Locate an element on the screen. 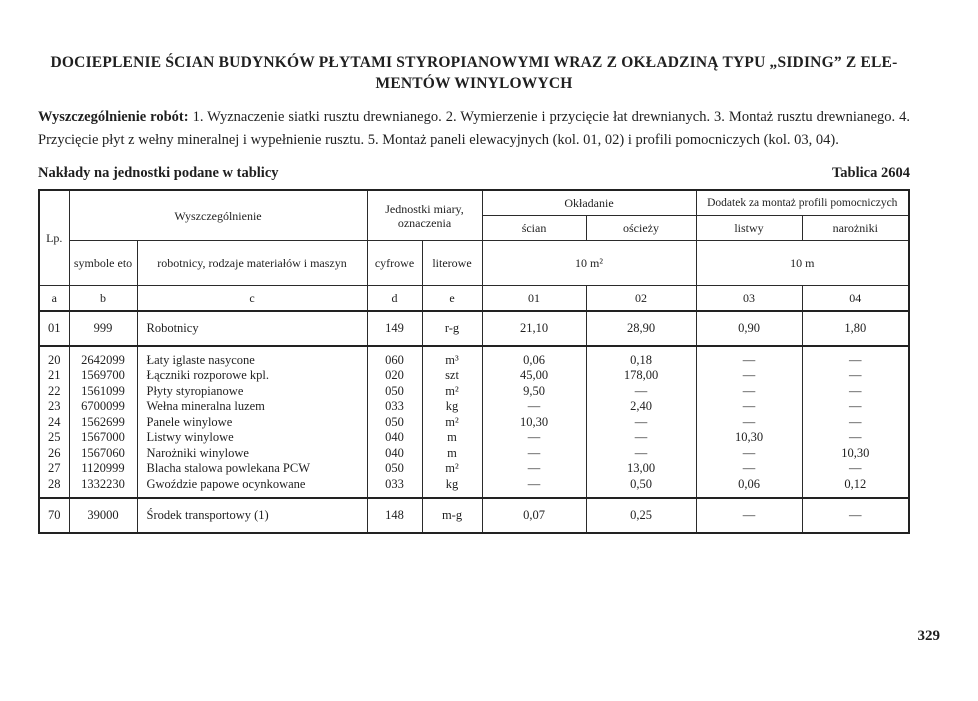 The width and height of the screenshot is (978, 701). cell-cyfrowe: 149 is located at coordinates (394, 328).